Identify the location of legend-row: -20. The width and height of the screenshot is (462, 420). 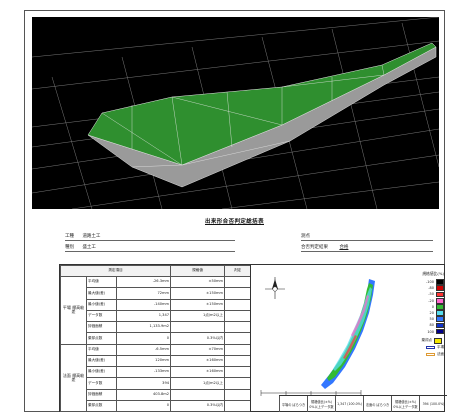
(421, 300).